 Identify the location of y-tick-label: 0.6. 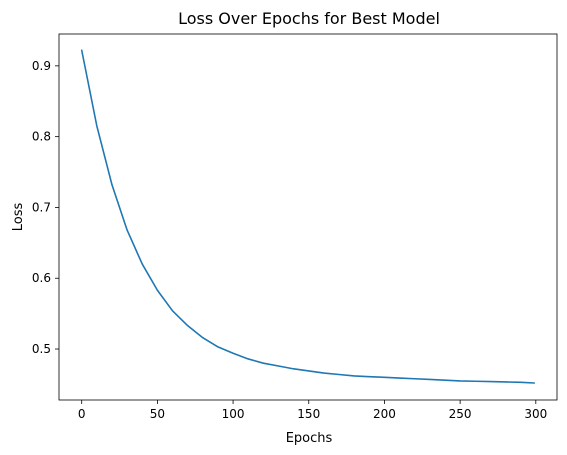
(41, 278).